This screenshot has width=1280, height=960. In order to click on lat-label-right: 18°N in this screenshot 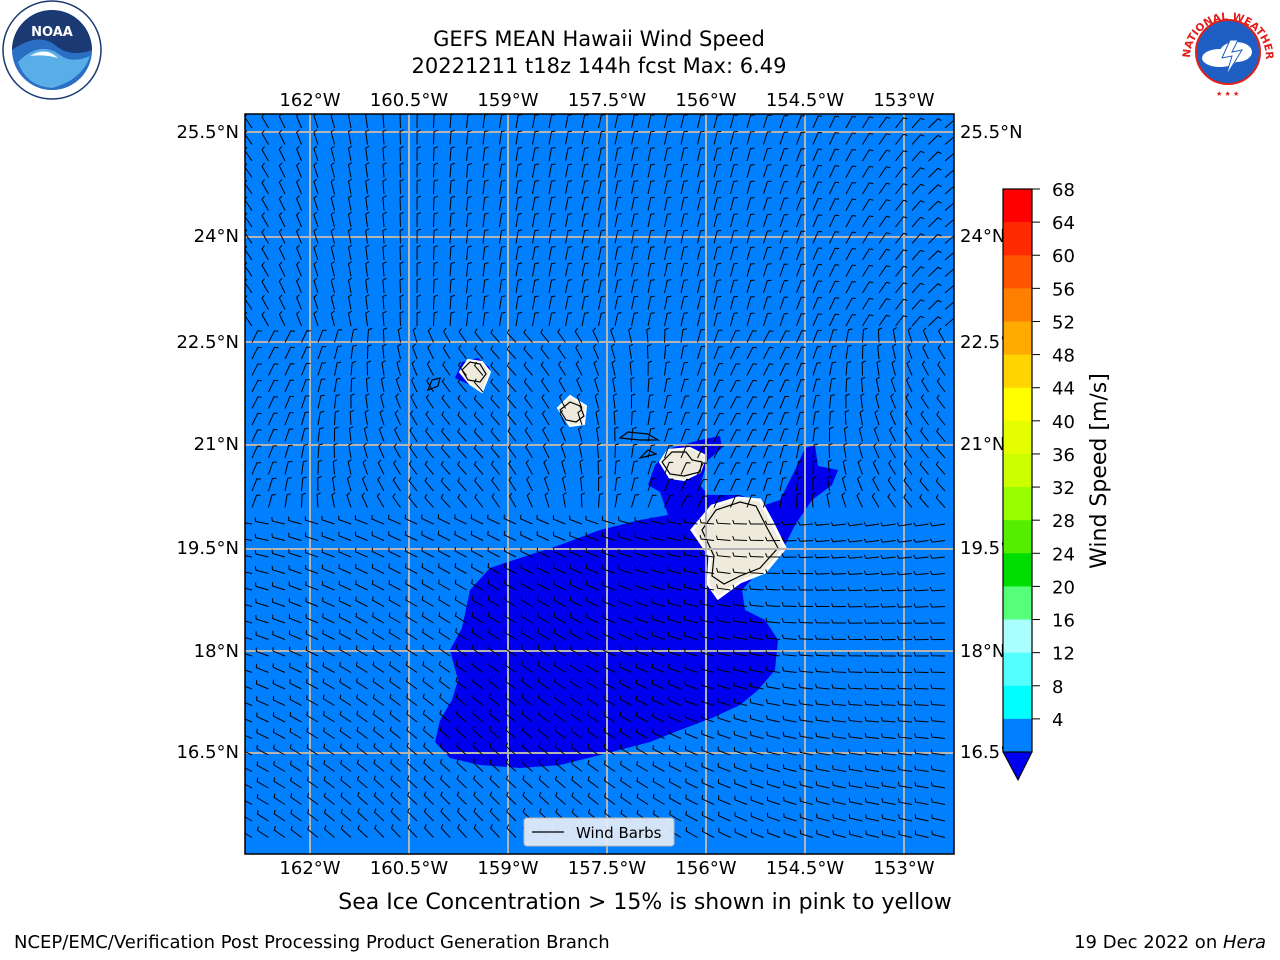, I will do `click(982, 651)`.